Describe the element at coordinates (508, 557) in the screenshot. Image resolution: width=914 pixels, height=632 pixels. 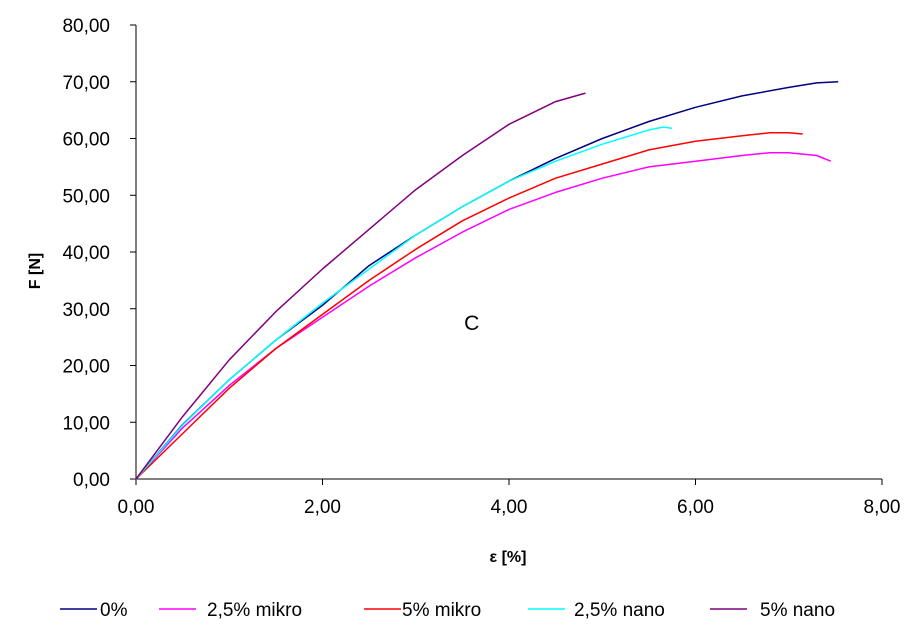
I see `x-axis-title: ε [%]` at that location.